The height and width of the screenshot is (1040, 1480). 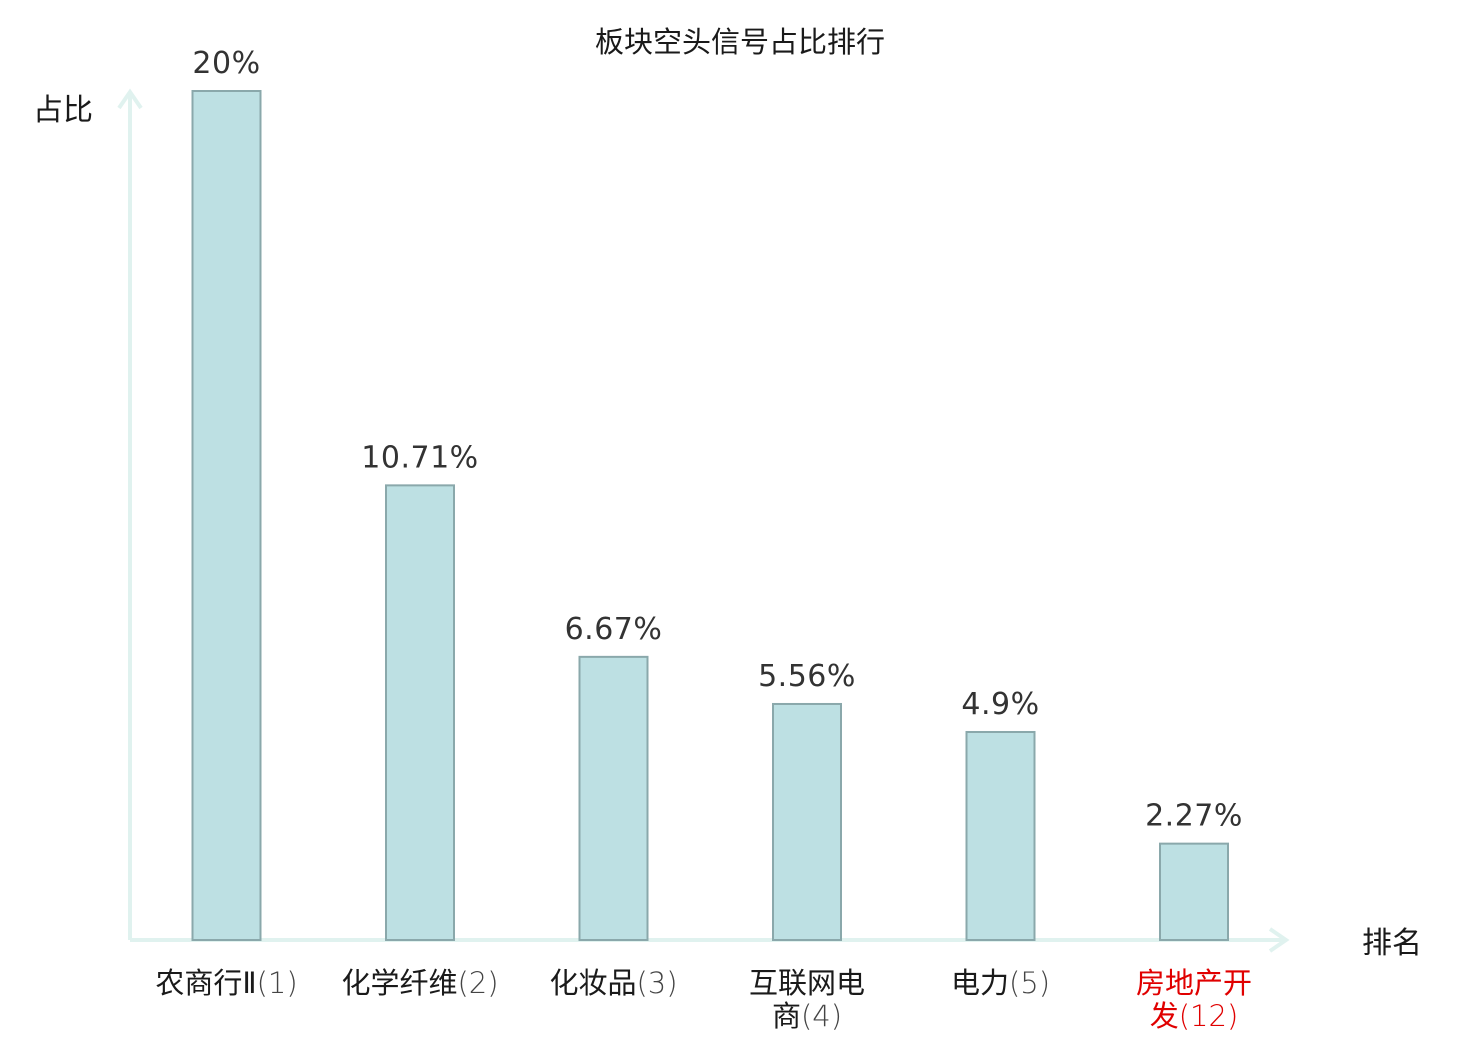 I want to click on x-tick-label: 化学纤维(2), so click(x=419, y=983).